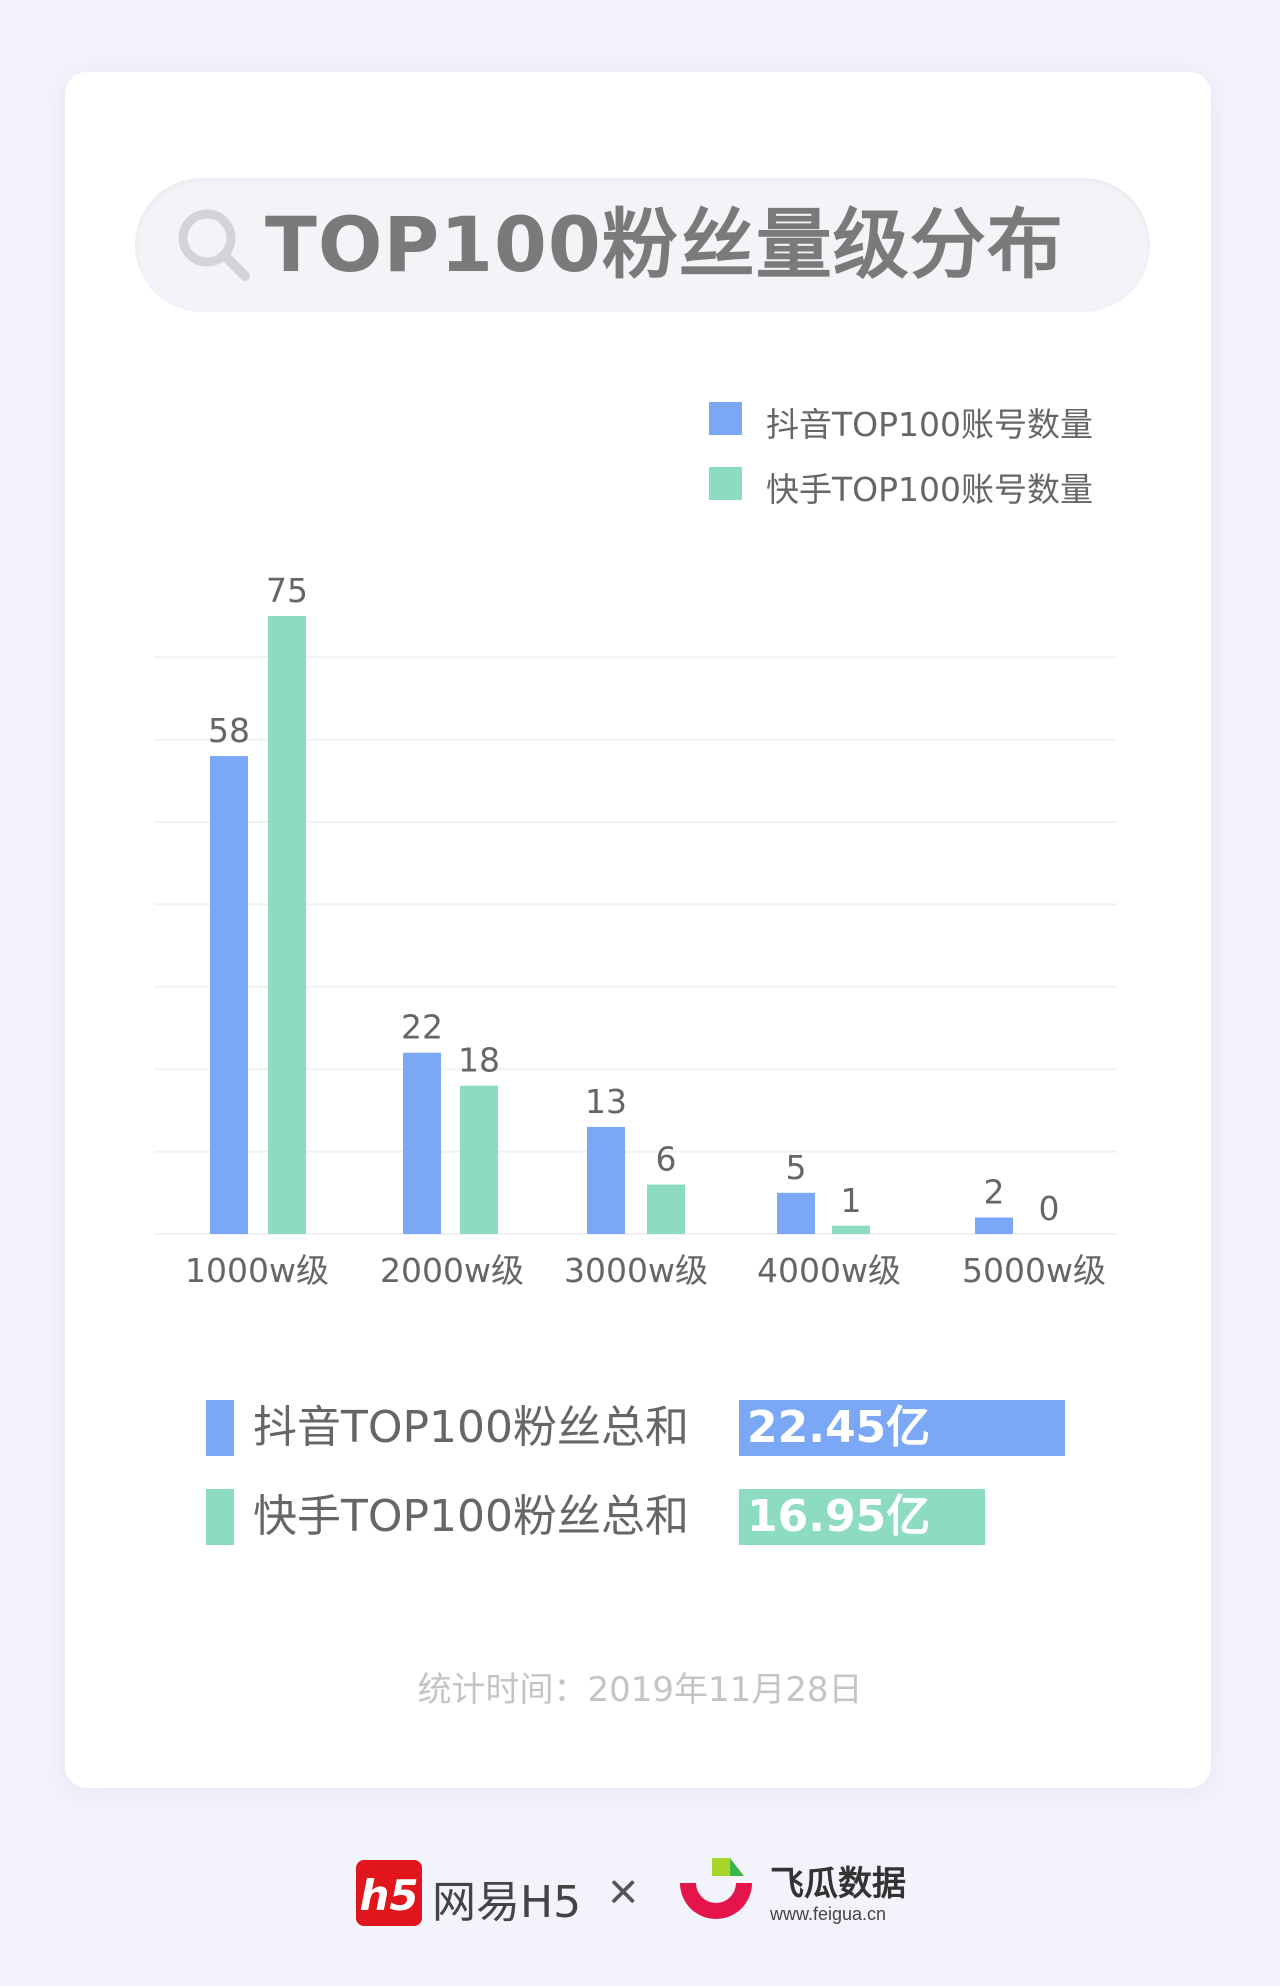 The width and height of the screenshot is (1280, 1986). Describe the element at coordinates (214, 245) in the screenshot. I see `search-icon` at that location.